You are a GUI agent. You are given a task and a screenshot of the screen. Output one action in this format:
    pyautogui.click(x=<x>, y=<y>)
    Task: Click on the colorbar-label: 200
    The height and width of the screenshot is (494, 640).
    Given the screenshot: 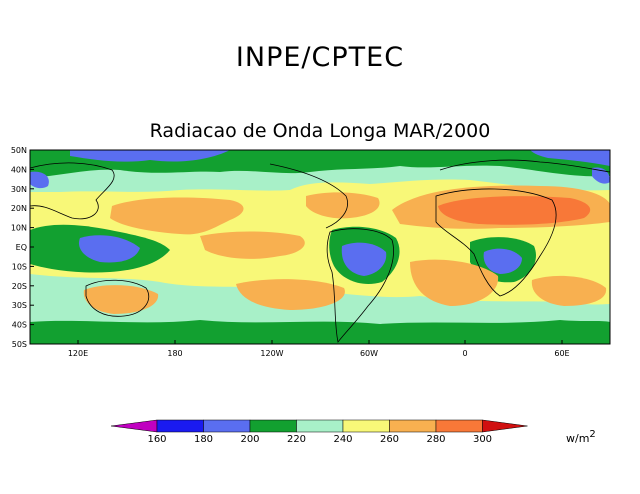 What is the action you would take?
    pyautogui.click(x=249, y=439)
    